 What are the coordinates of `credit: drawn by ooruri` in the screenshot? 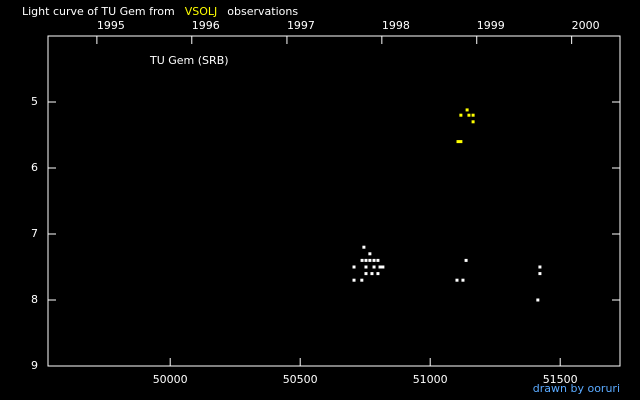 It's located at (576, 388).